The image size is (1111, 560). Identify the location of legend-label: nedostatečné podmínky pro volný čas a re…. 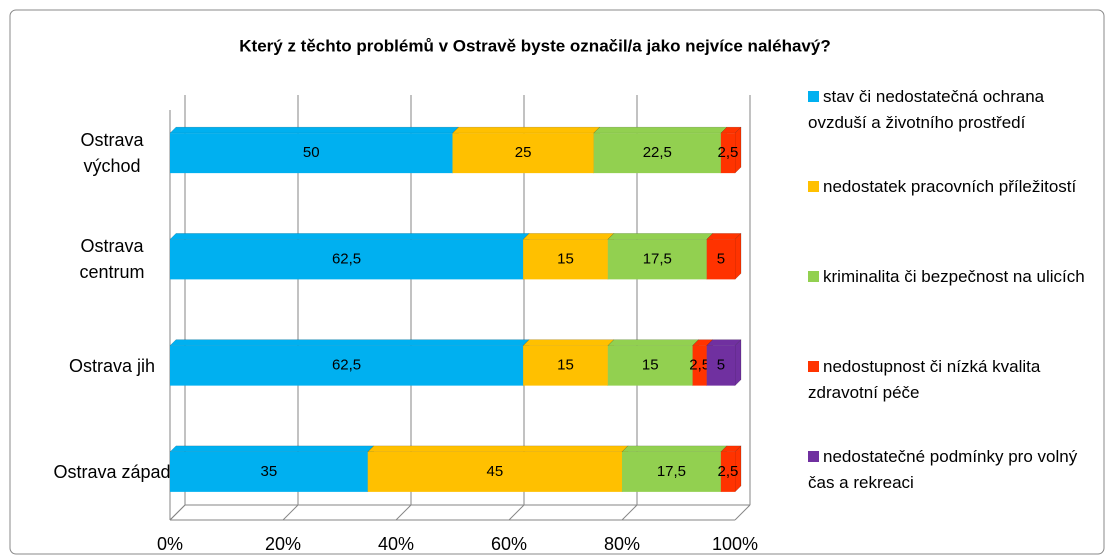
(943, 469).